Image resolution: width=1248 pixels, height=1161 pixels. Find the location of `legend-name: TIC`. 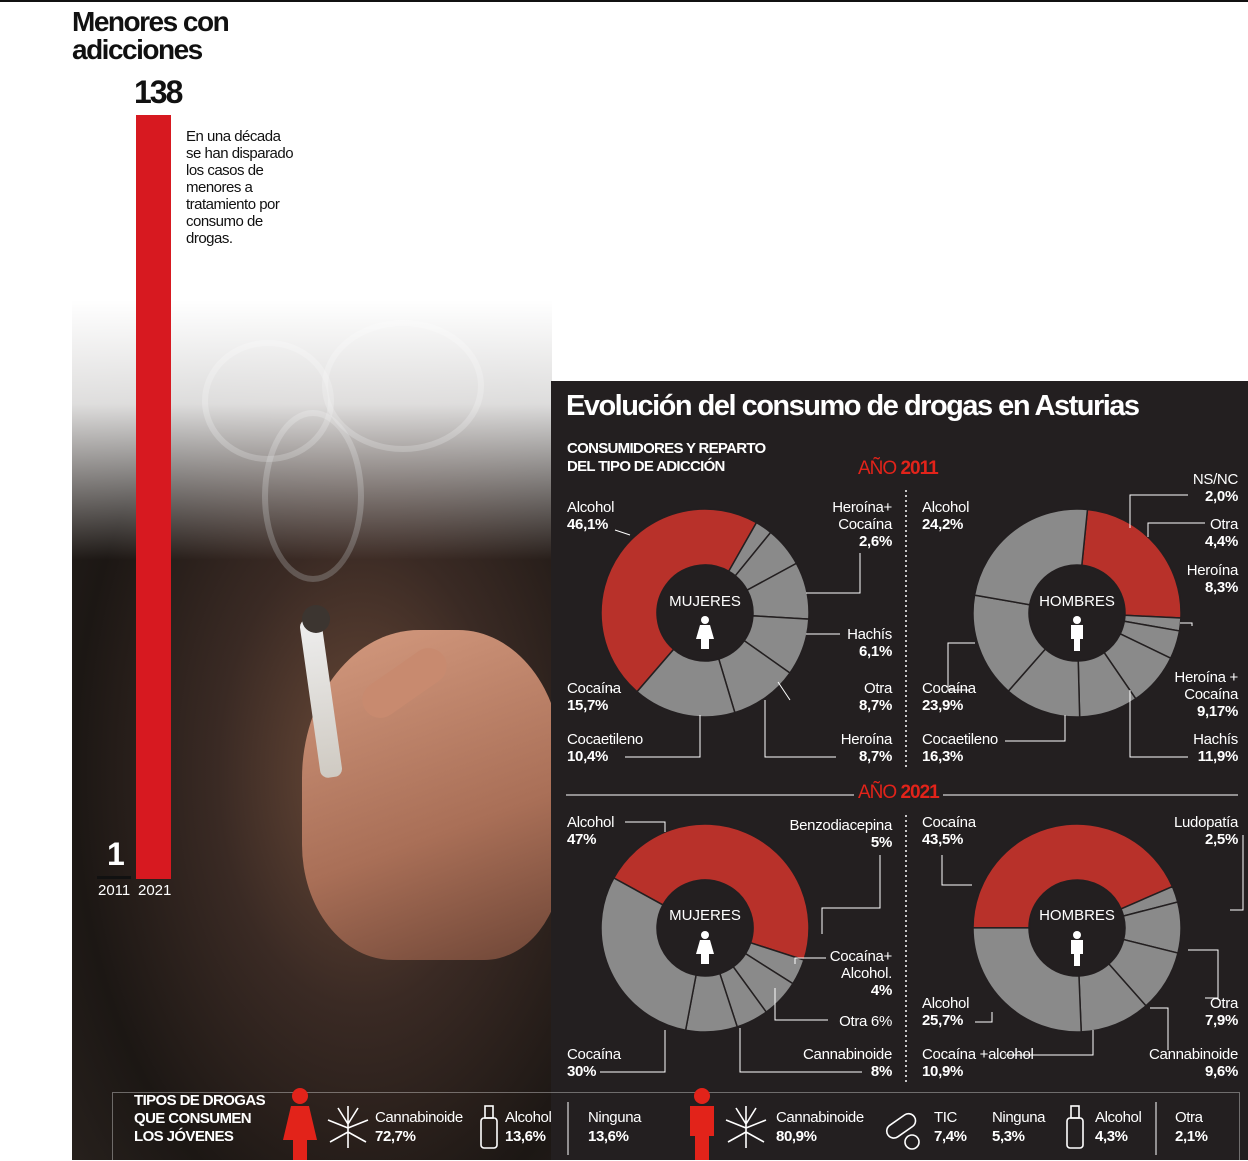

legend-name: TIC is located at coordinates (945, 1117).